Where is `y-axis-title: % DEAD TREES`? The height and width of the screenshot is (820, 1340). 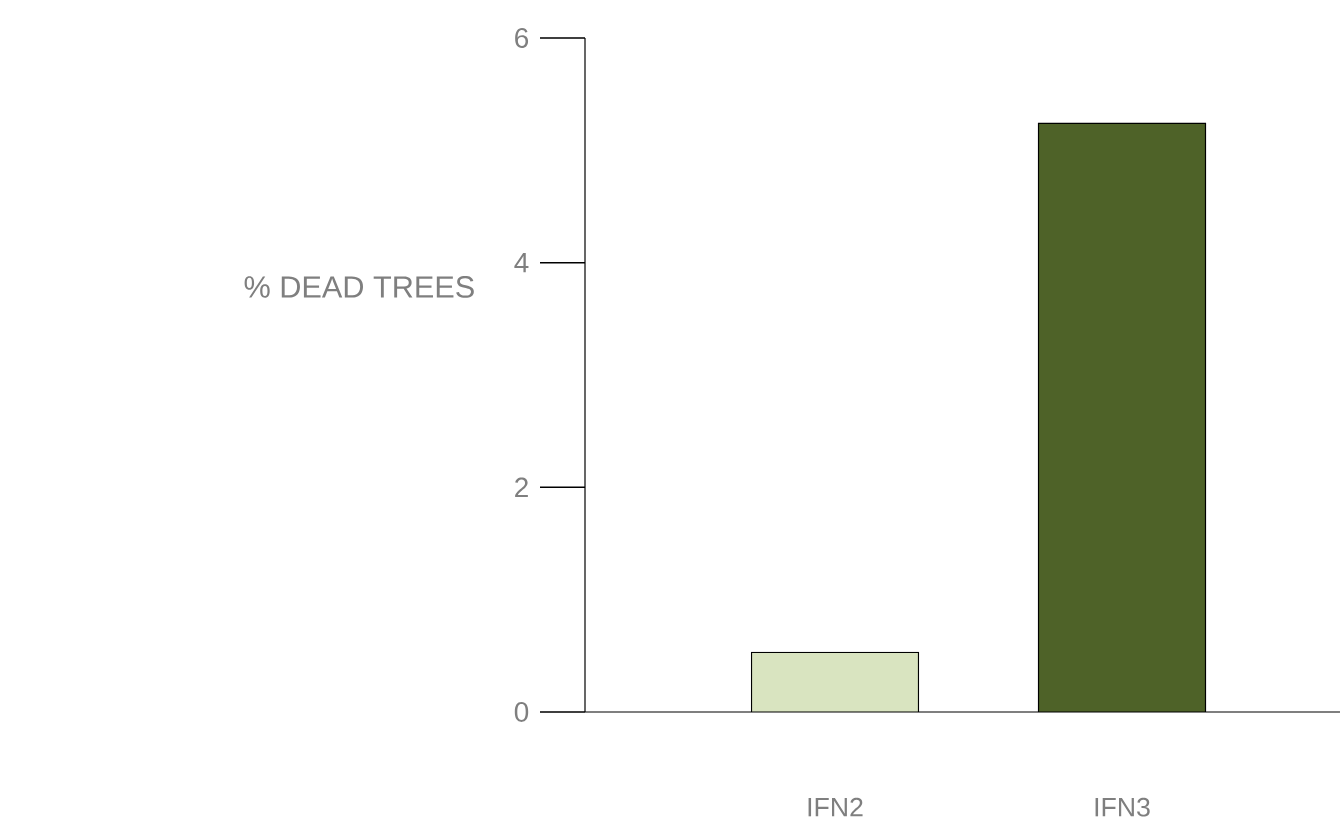
y-axis-title: % DEAD TREES is located at coordinates (359, 287).